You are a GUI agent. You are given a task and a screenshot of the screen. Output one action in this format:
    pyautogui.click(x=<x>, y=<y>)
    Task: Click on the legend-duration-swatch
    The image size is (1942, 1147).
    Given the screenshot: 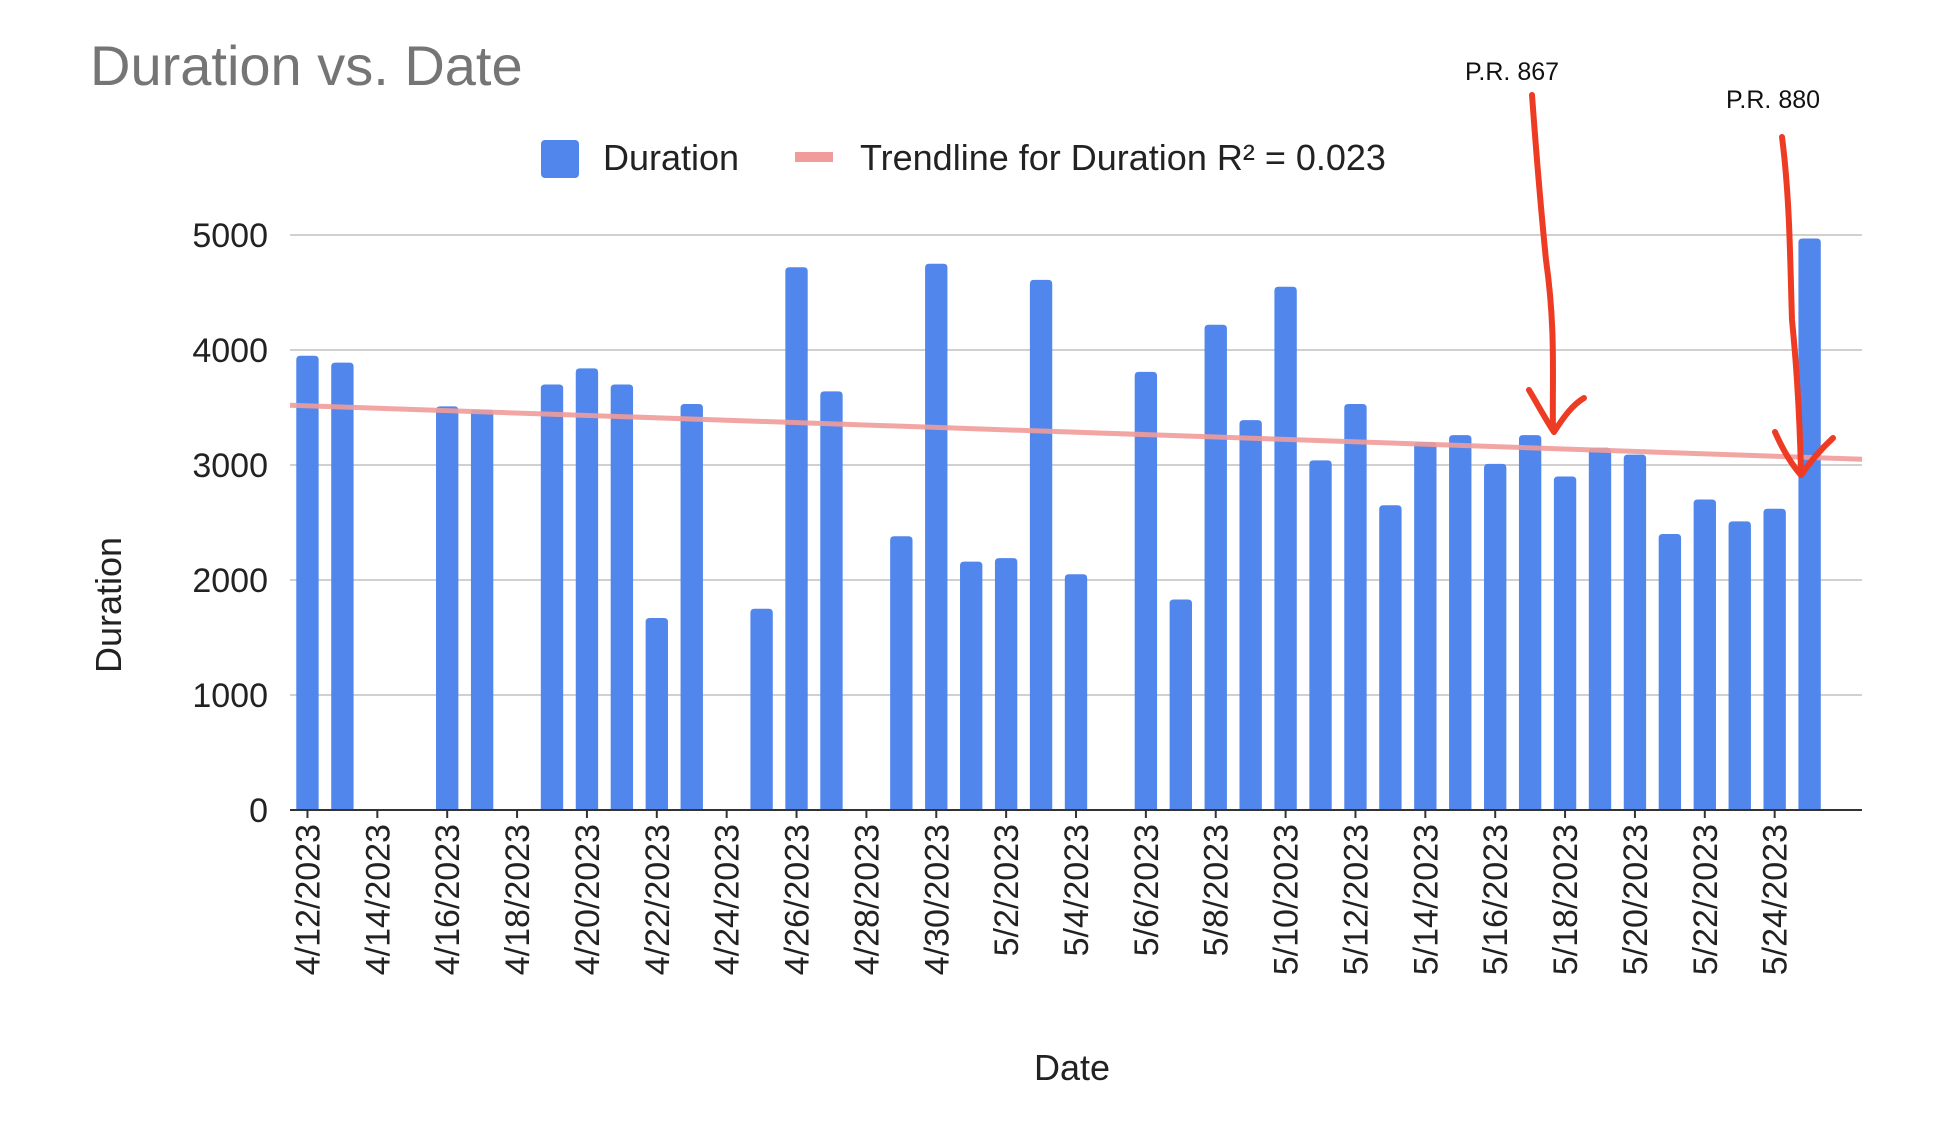 What is the action you would take?
    pyautogui.click(x=560, y=159)
    